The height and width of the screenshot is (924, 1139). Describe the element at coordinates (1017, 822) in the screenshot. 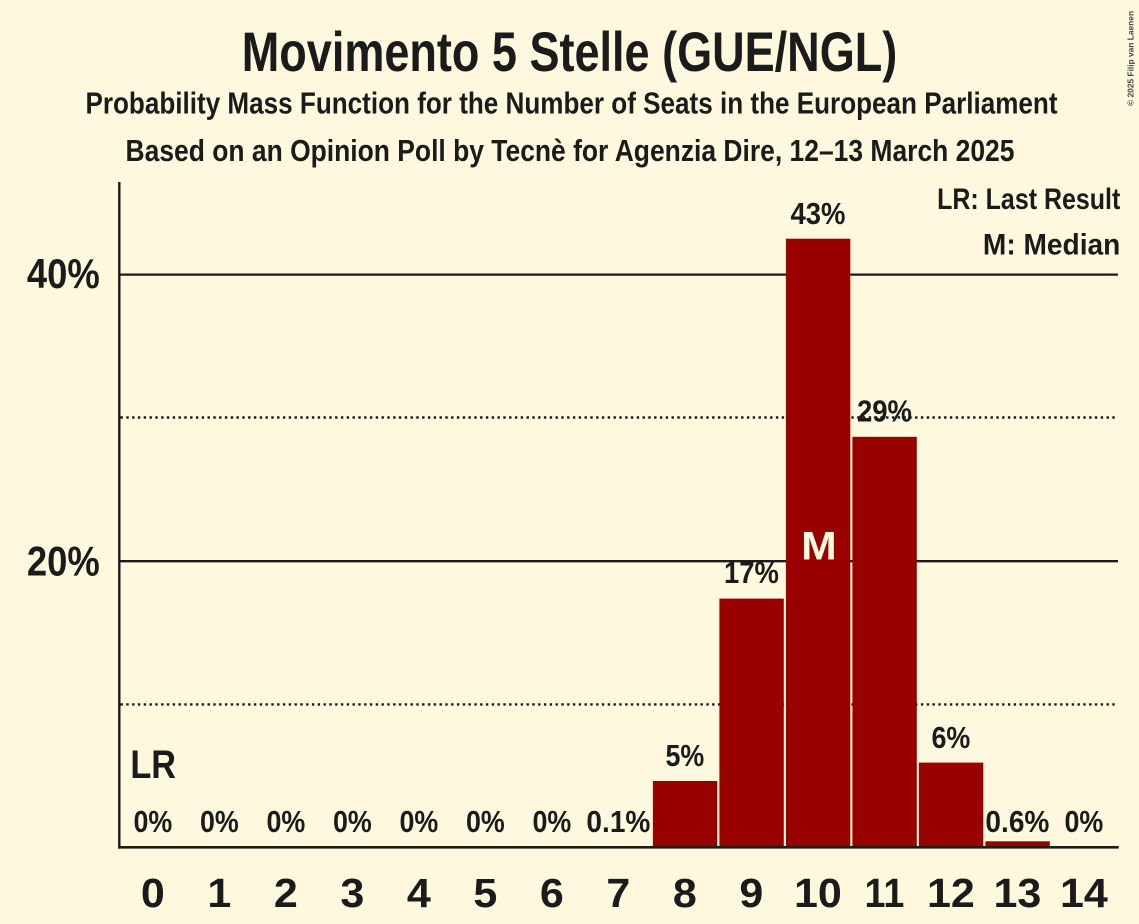

I see `svg-text: 0.6%` at that location.